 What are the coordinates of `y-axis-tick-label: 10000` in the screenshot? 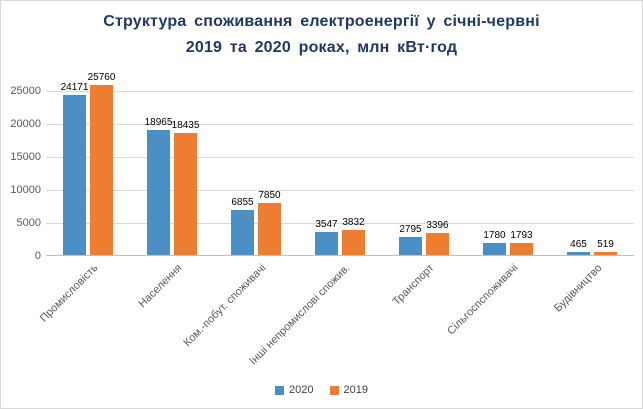 It's located at (25, 189).